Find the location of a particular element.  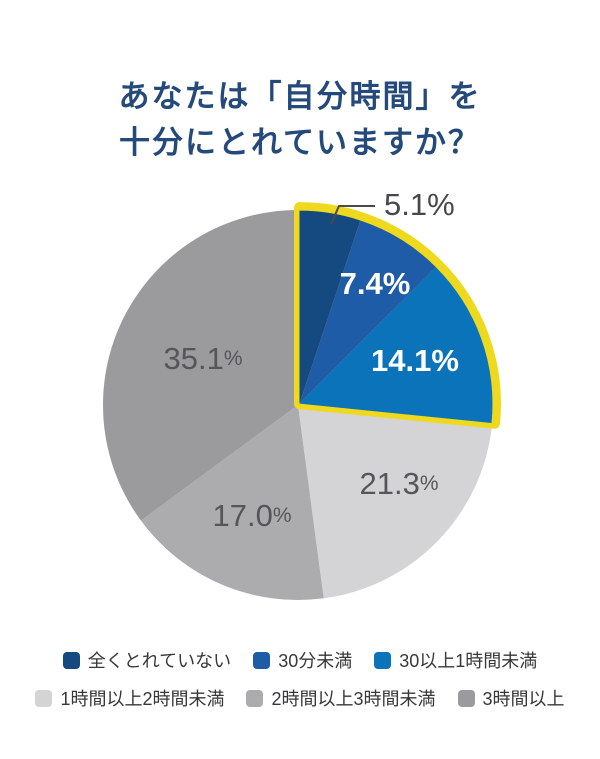

page-title-line2: 十分にとれていますか？ is located at coordinates (300, 142).